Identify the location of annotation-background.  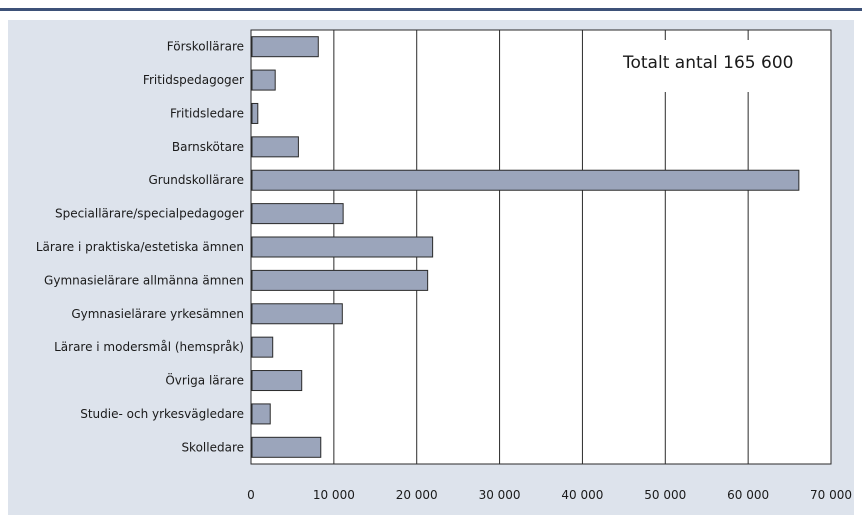
(703, 66).